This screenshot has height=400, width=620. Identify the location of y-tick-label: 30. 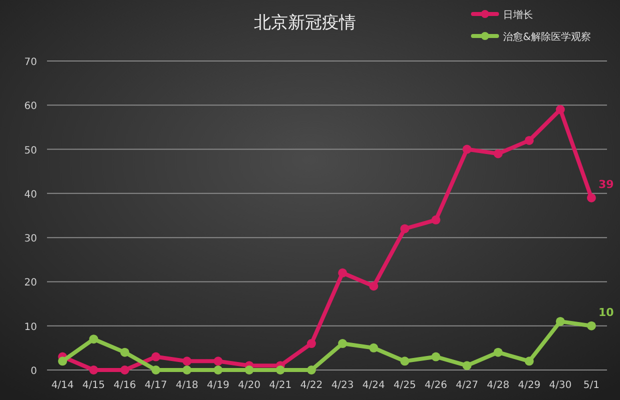
(30, 239).